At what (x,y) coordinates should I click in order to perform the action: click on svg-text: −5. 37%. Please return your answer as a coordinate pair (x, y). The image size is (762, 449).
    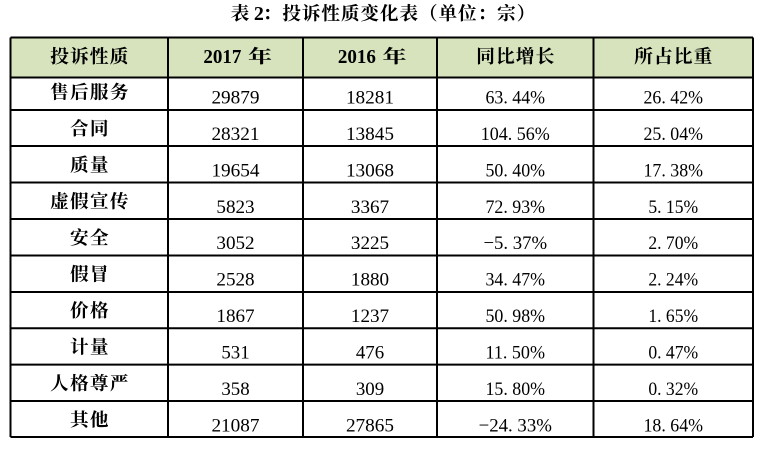
    Looking at the image, I should click on (515, 243).